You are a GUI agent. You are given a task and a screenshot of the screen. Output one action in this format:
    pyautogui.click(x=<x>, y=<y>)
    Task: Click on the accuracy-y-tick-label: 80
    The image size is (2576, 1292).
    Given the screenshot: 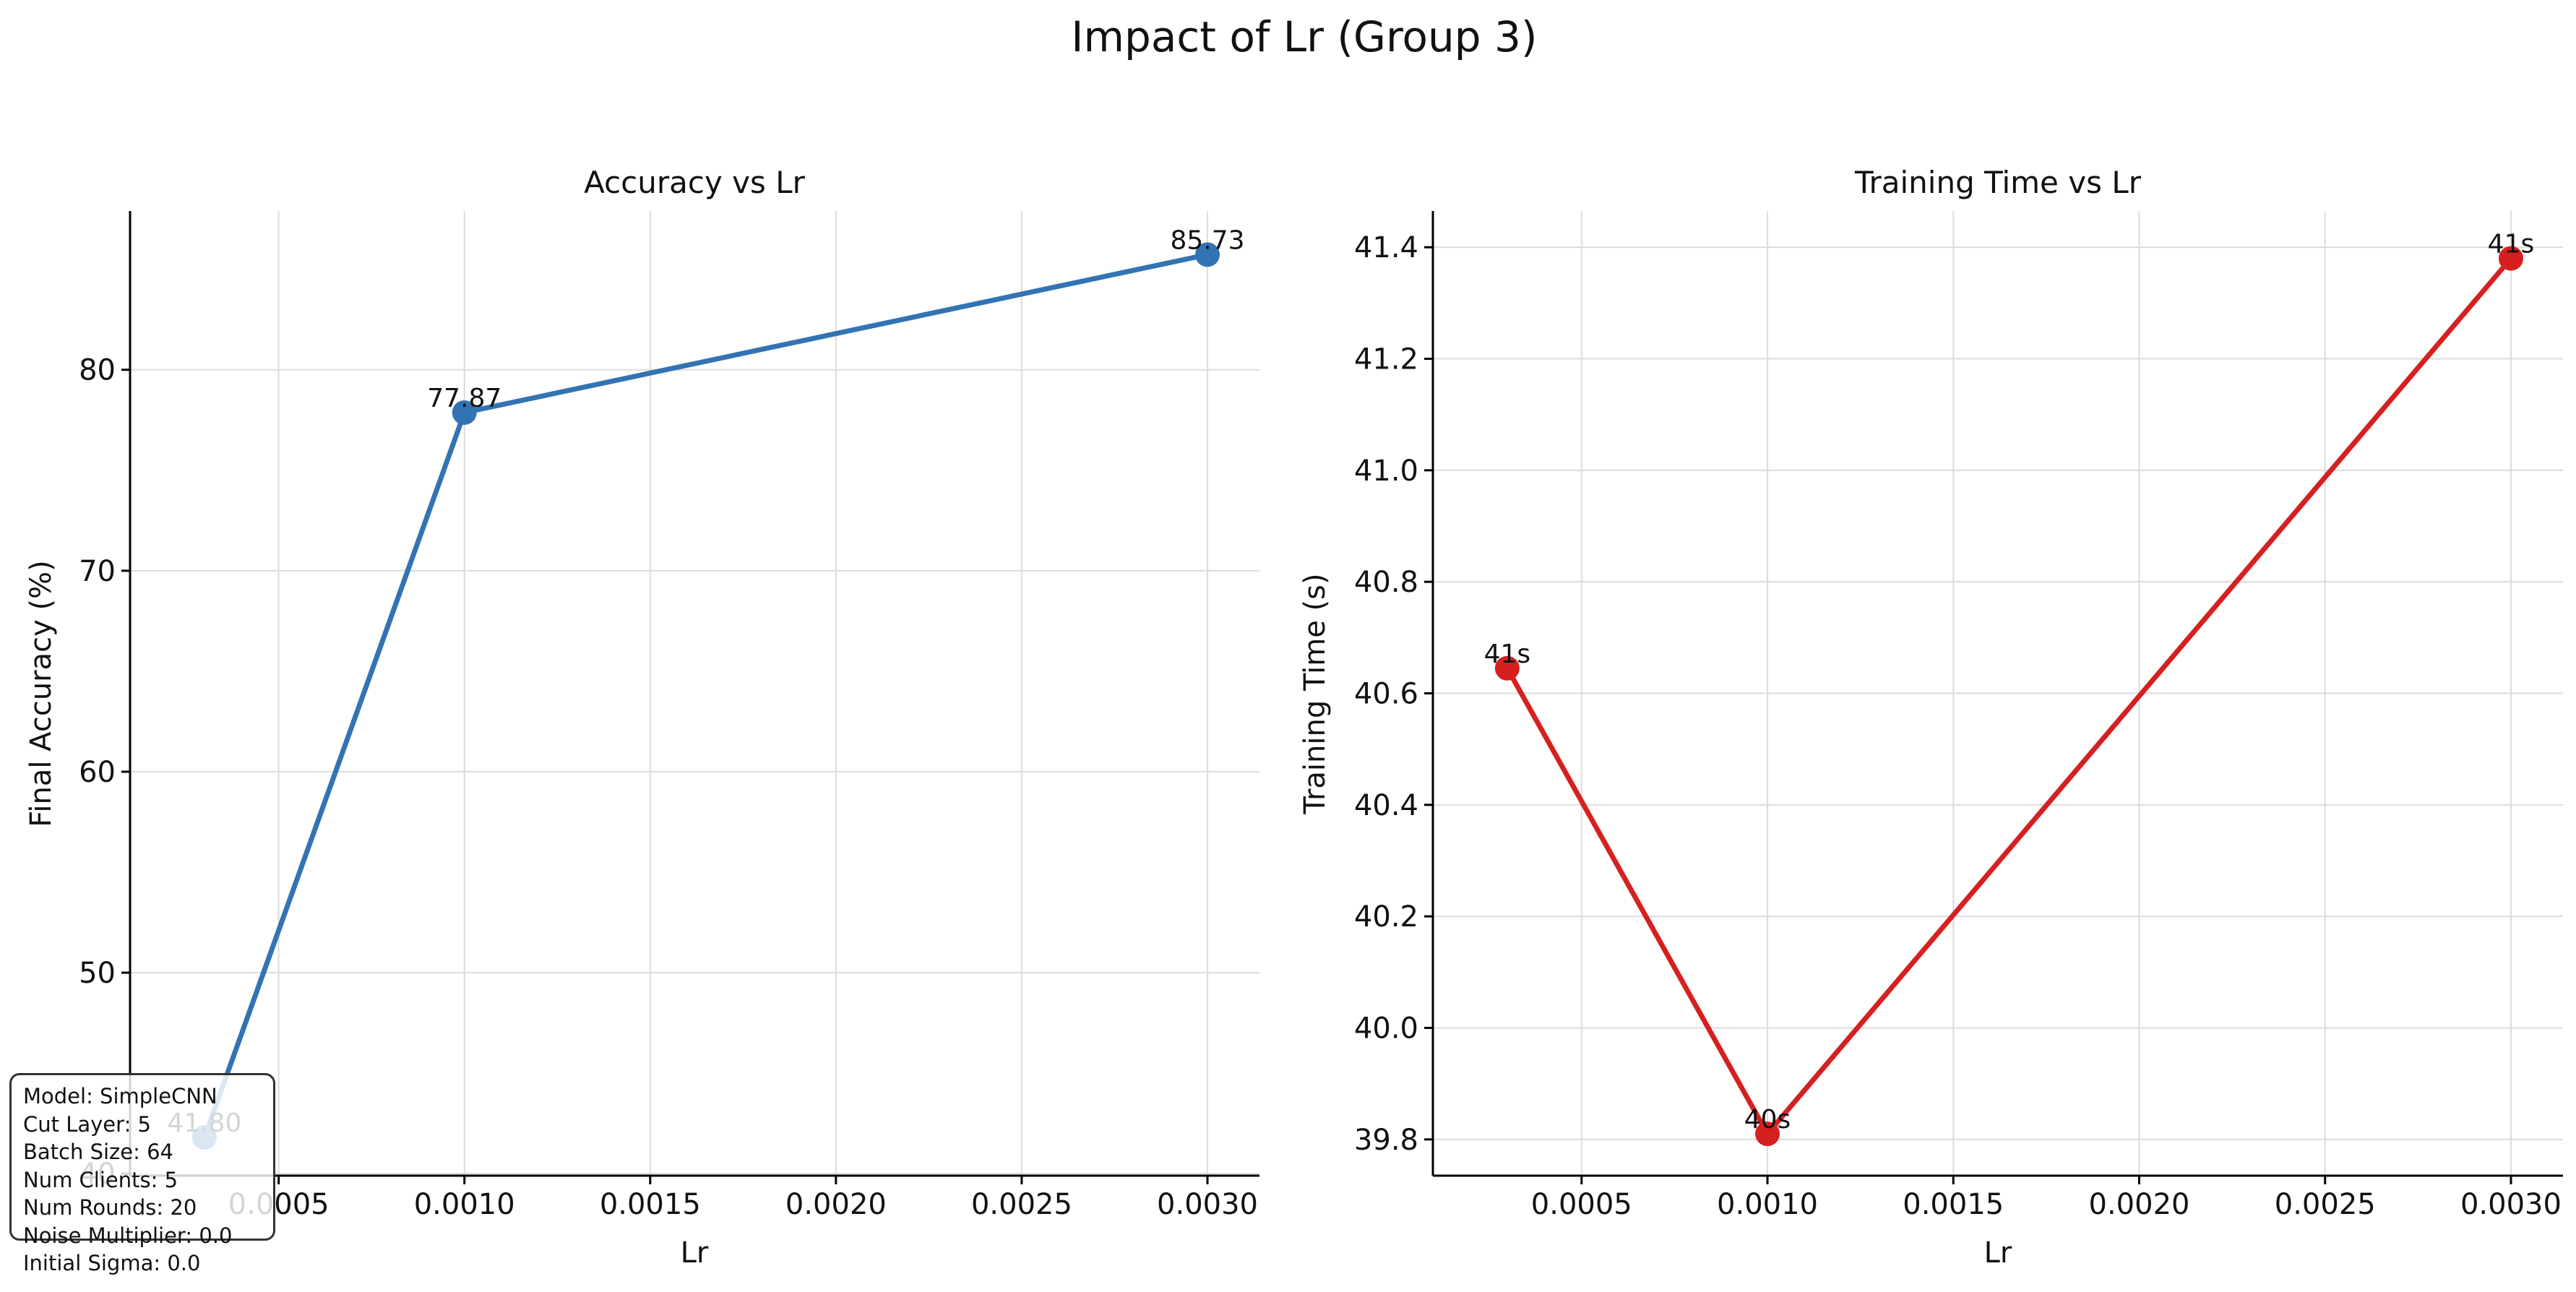 What is the action you would take?
    pyautogui.click(x=97, y=370)
    